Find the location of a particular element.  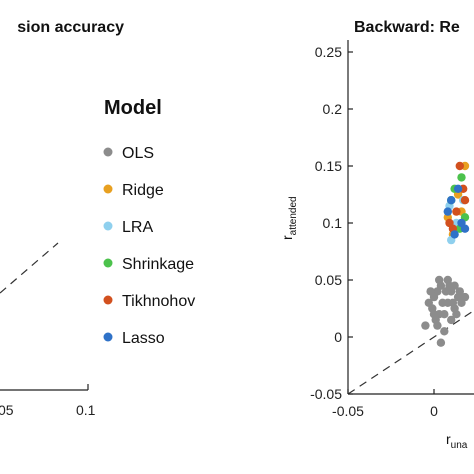

legend-label-shrinkage: Shrinkage is located at coordinates (158, 264).